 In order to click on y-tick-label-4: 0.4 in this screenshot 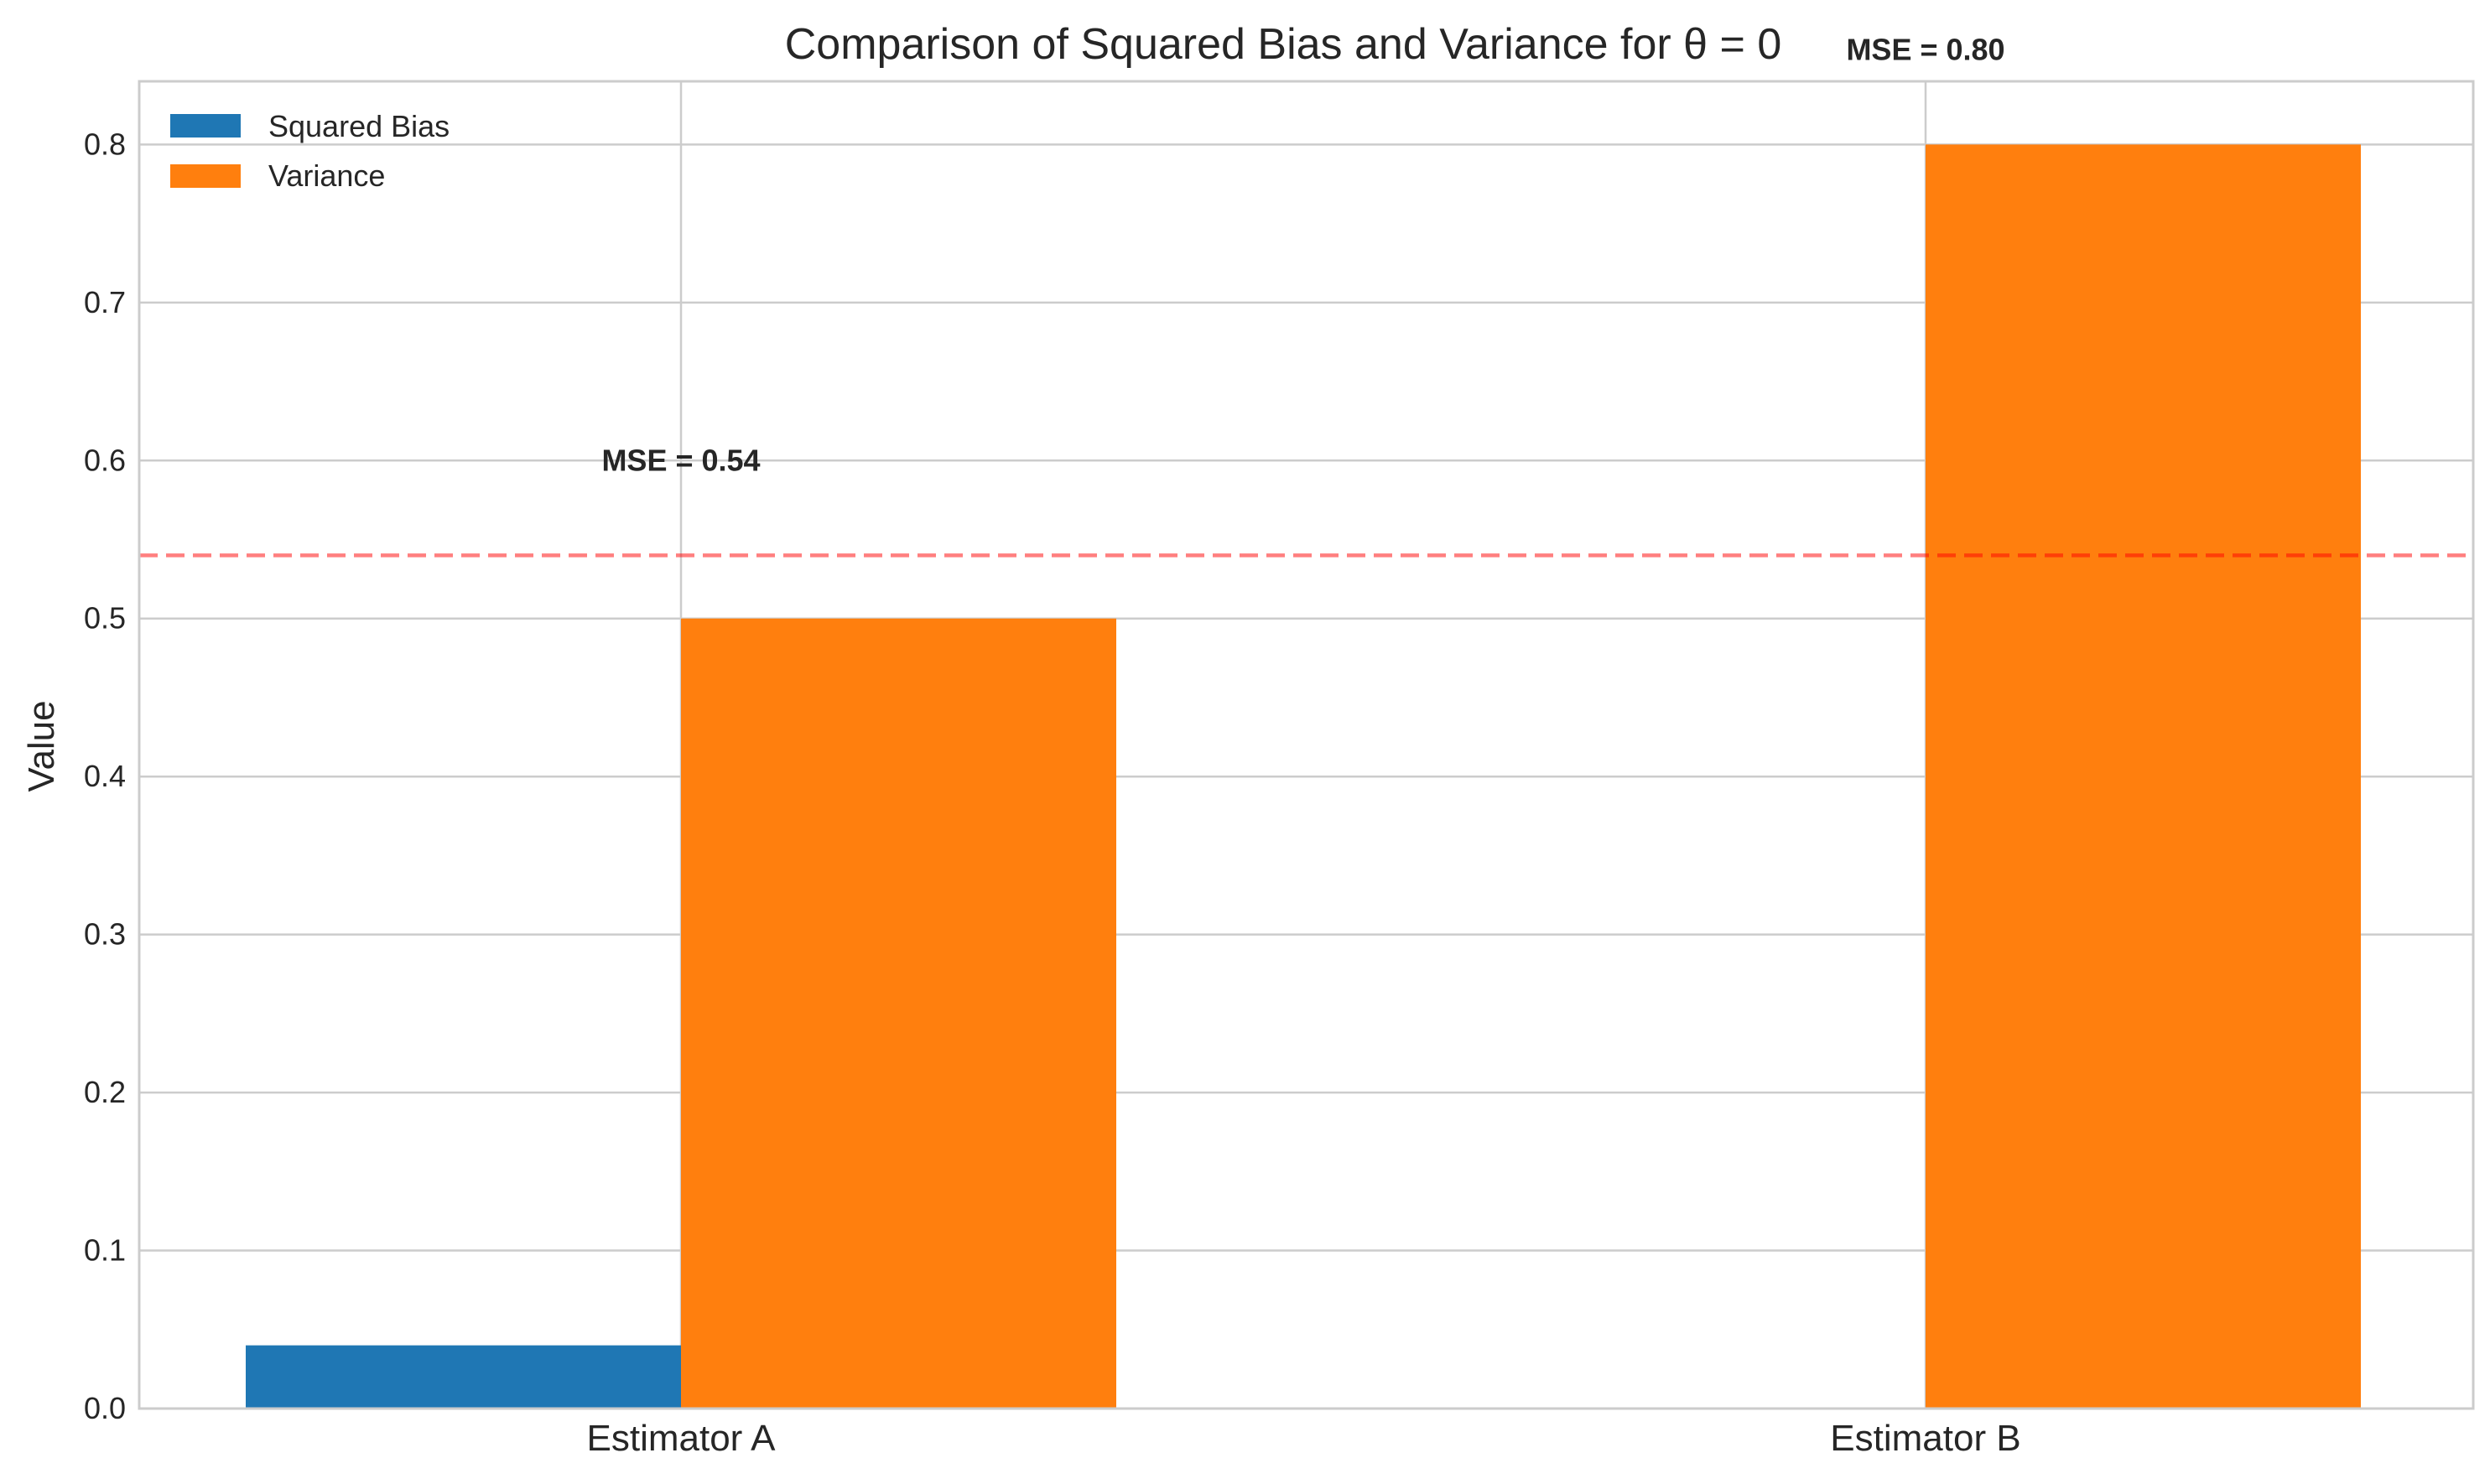, I will do `click(105, 776)`.